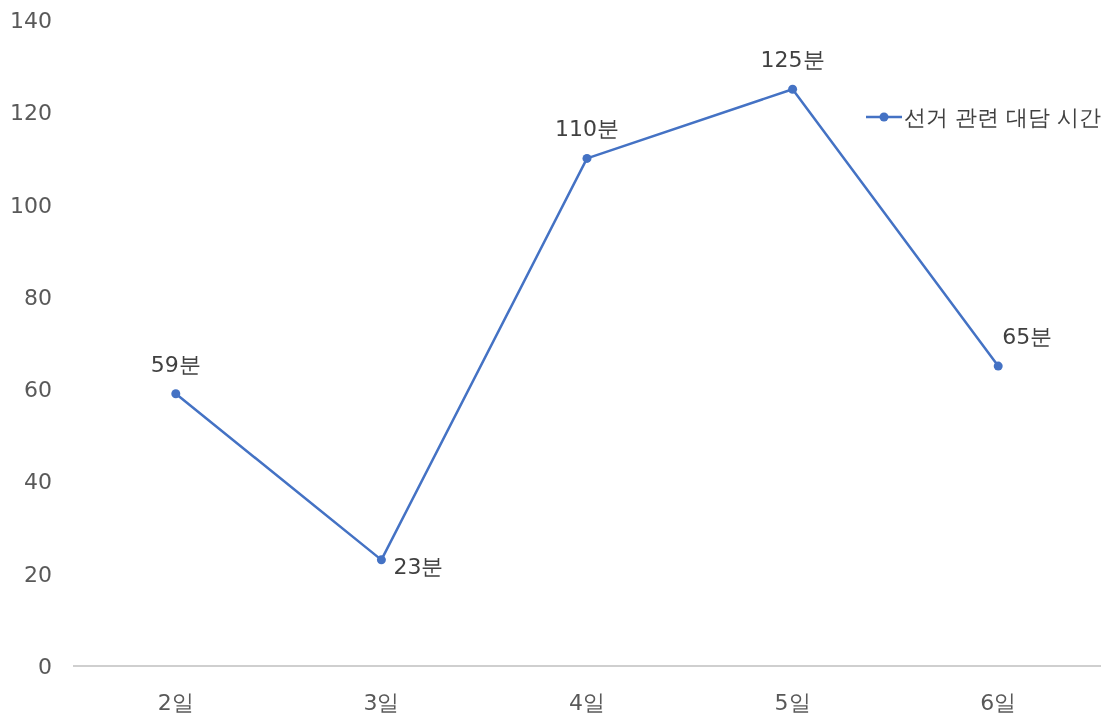  What do you see at coordinates (175, 364) in the screenshot?
I see `data-label: 59분` at bounding box center [175, 364].